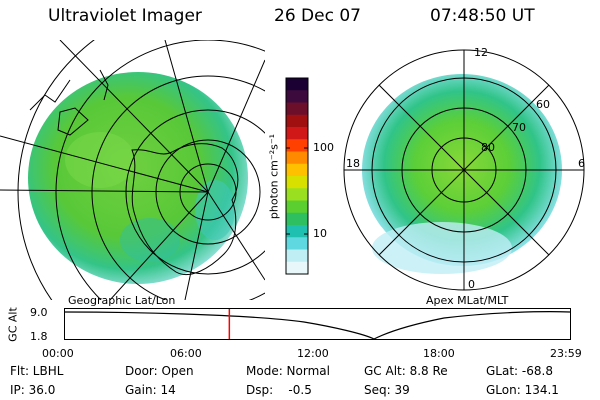 The image size is (600, 400). Describe the element at coordinates (317, 16) in the screenshot. I see `date-label: 26 Dec 07` at that location.